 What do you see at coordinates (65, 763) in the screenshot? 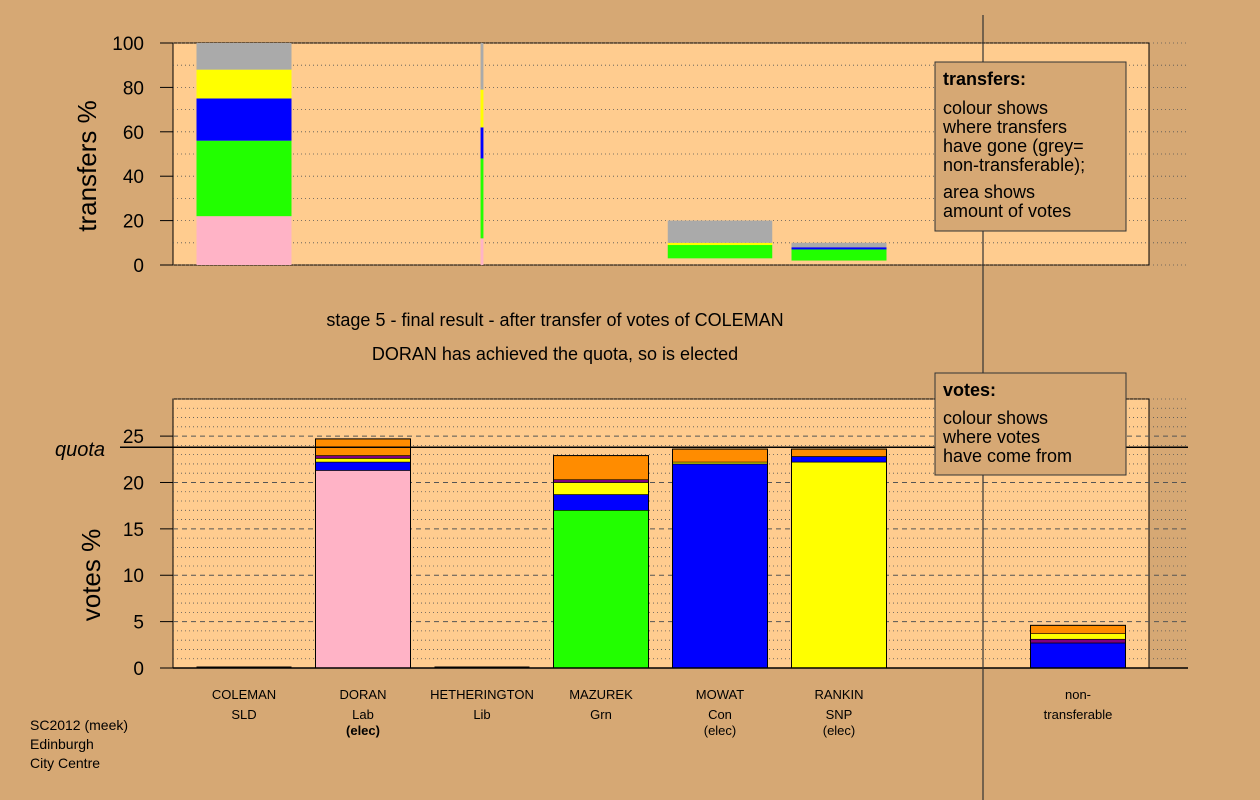
I see `credit-line: City Centre` at bounding box center [65, 763].